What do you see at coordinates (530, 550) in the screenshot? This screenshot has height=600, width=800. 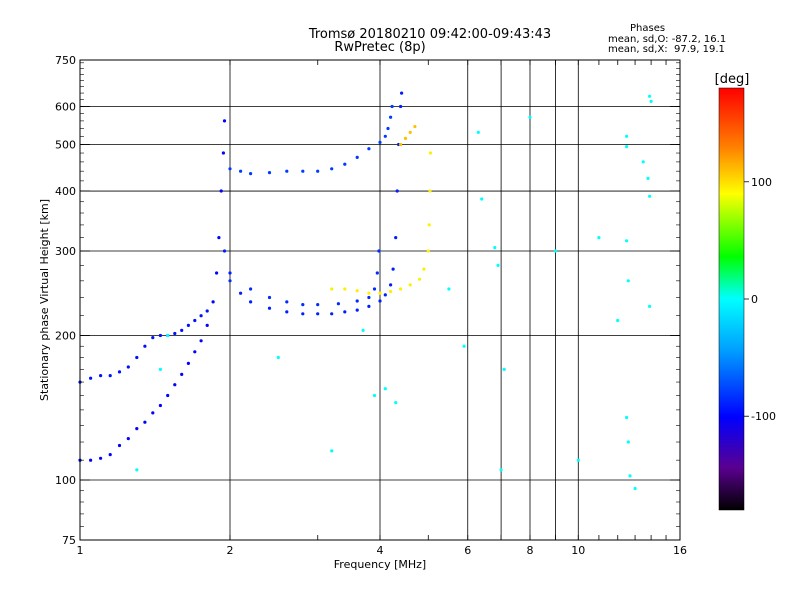 I see `x-tick-label: 8` at bounding box center [530, 550].